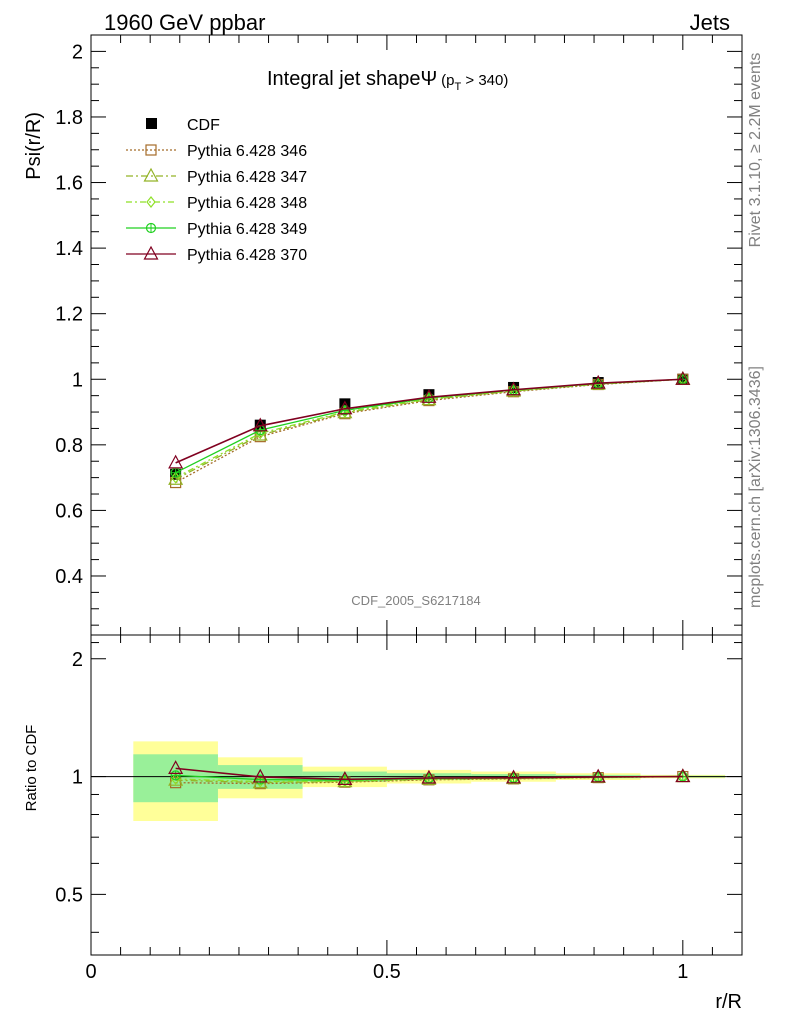  I want to click on legend-label: Pythia 6.428 347, so click(247, 177).